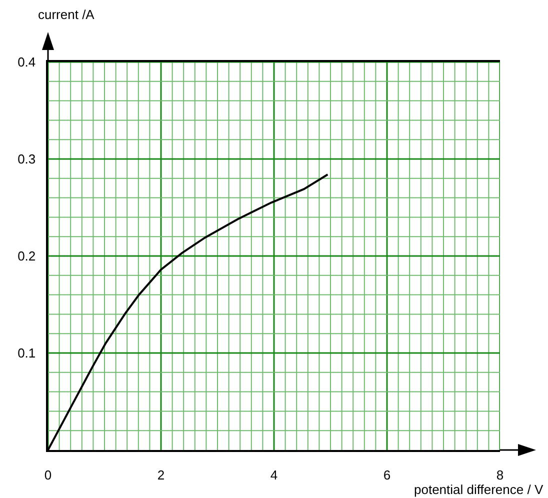 This screenshot has height=498, width=548. Describe the element at coordinates (500, 474) in the screenshot. I see `x-tick-label: 8` at that location.